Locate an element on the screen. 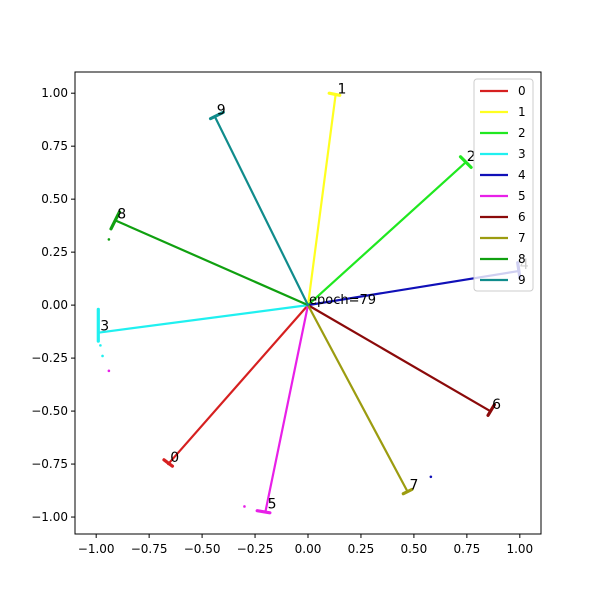 Image resolution: width=600 pixels, height=600 pixels. x-tick-label: 0.50 is located at coordinates (414, 549).